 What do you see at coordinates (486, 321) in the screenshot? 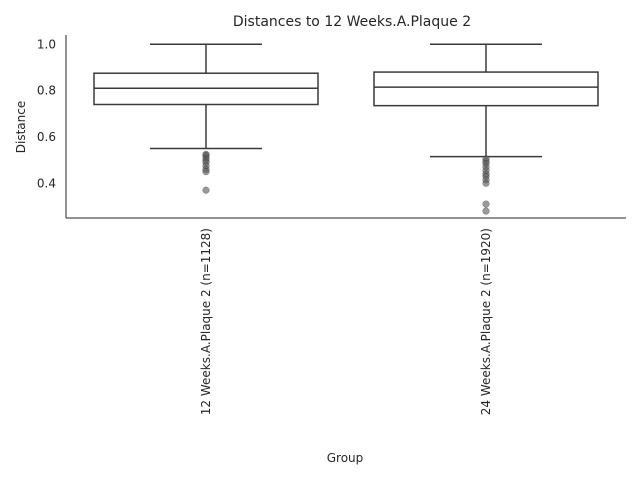
I see `x-tick-label: 24 Weeks.A.Plaque 2 (n=1920)` at bounding box center [486, 321].